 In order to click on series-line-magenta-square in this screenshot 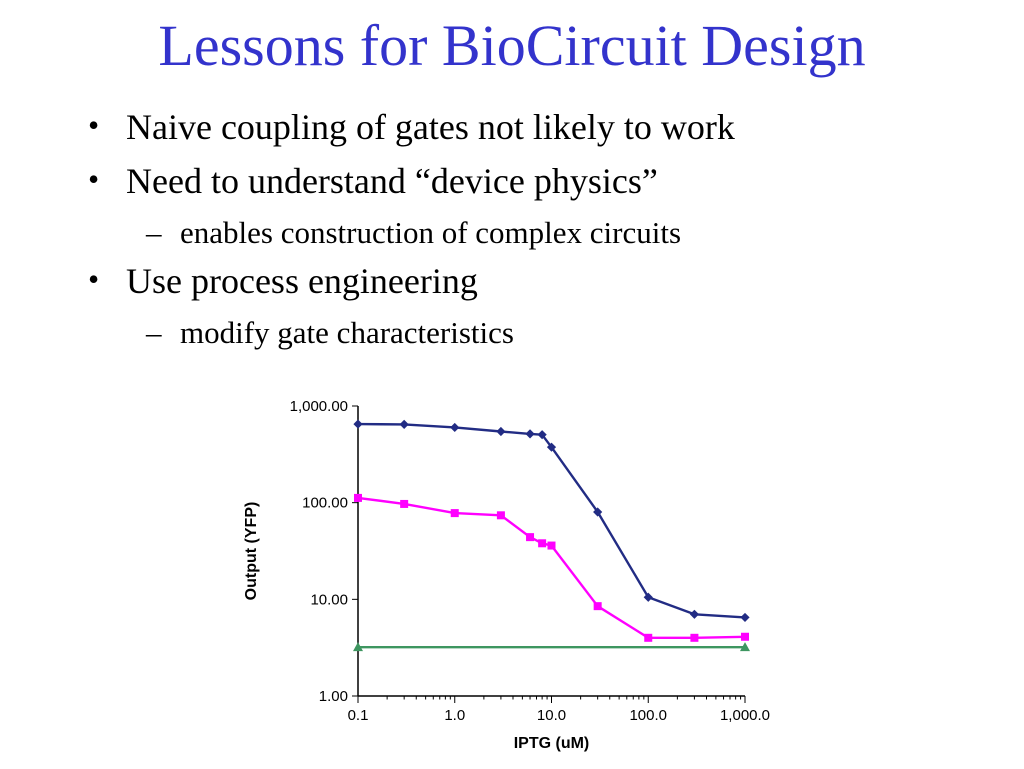, I will do `click(551, 568)`.